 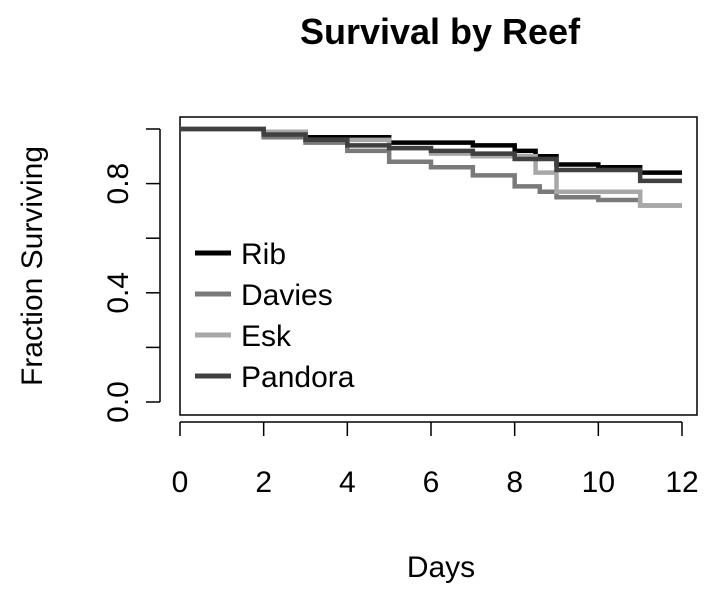 What do you see at coordinates (275, 316) in the screenshot?
I see `legend: Rib Davies Esk Pandora` at bounding box center [275, 316].